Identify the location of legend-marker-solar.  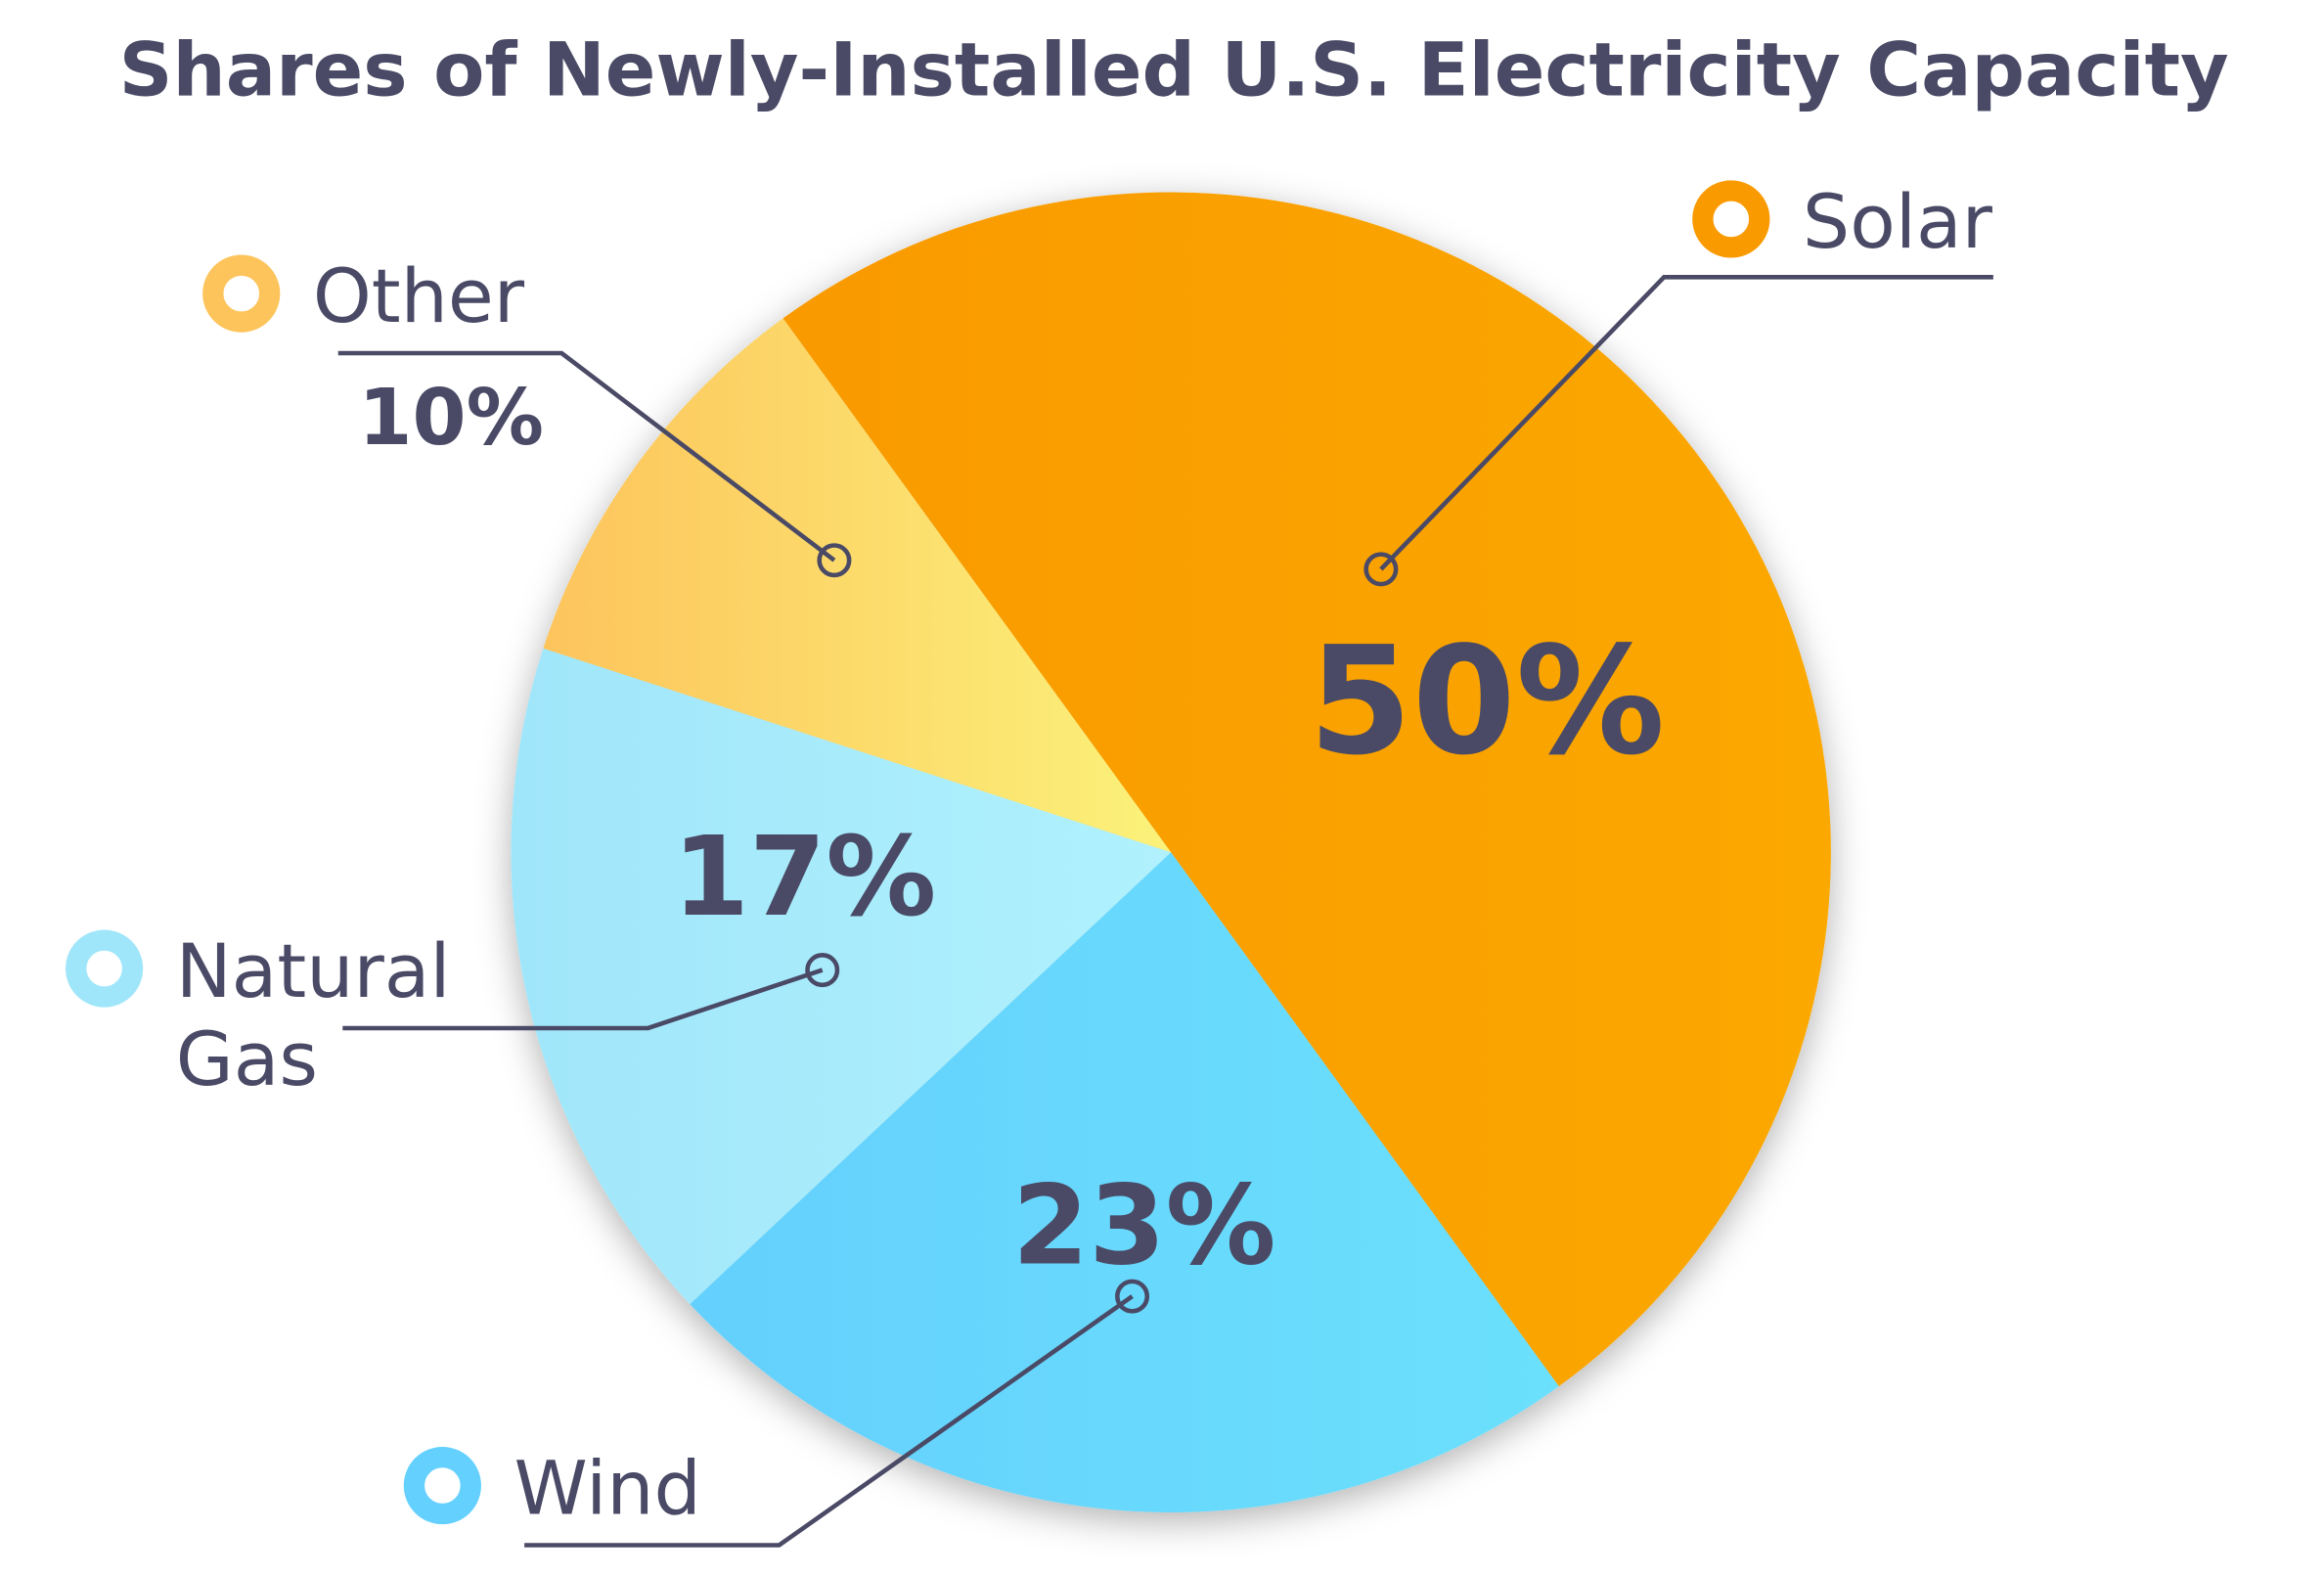
(1731, 219).